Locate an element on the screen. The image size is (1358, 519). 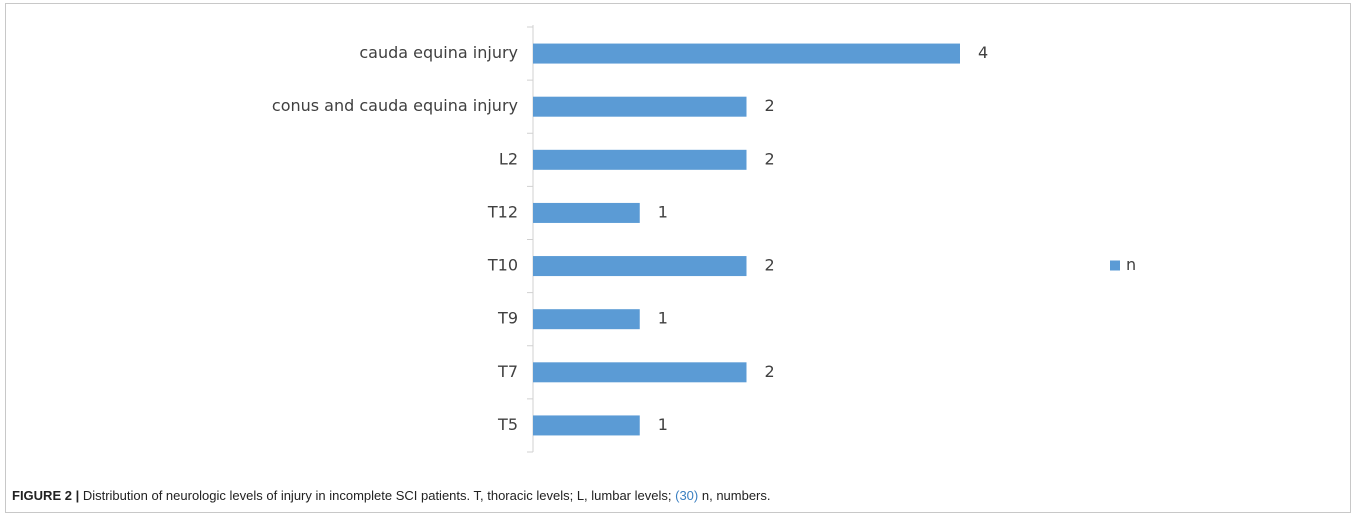
caption-text-after: n, numbers. is located at coordinates (736, 495).